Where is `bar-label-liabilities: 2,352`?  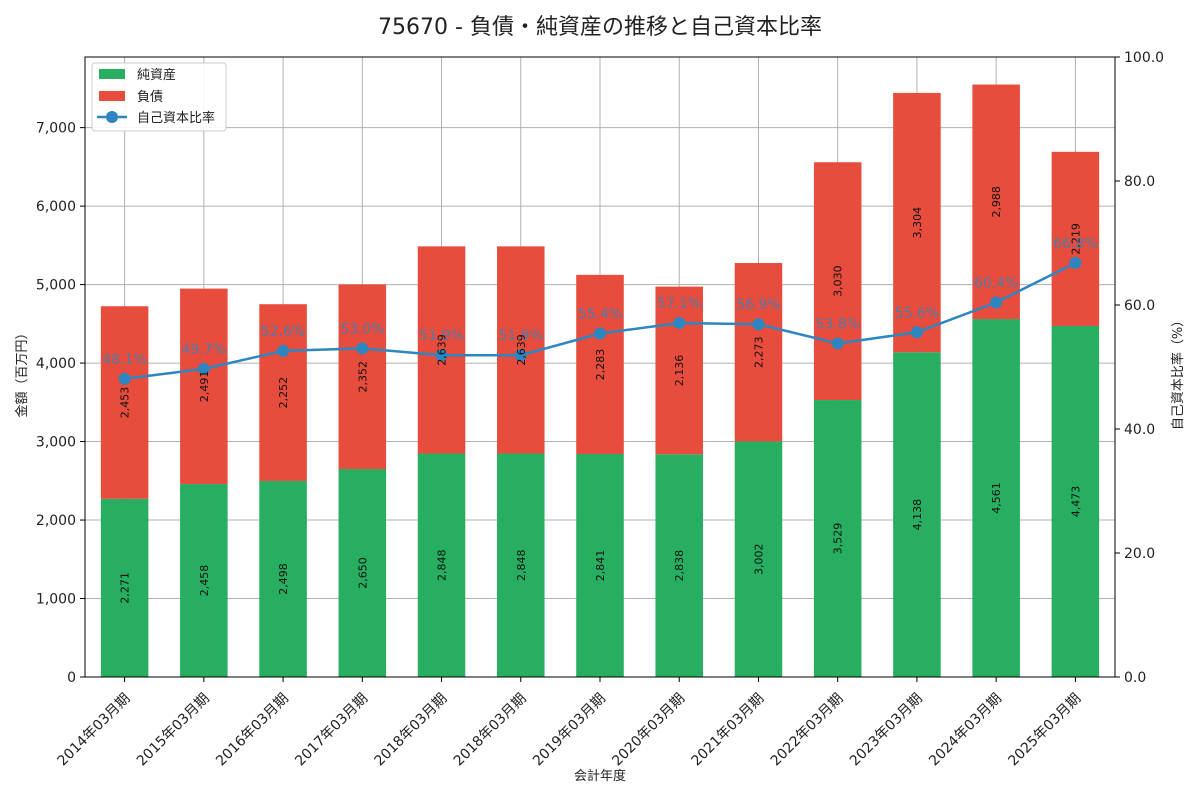
bar-label-liabilities: 2,352 is located at coordinates (362, 377).